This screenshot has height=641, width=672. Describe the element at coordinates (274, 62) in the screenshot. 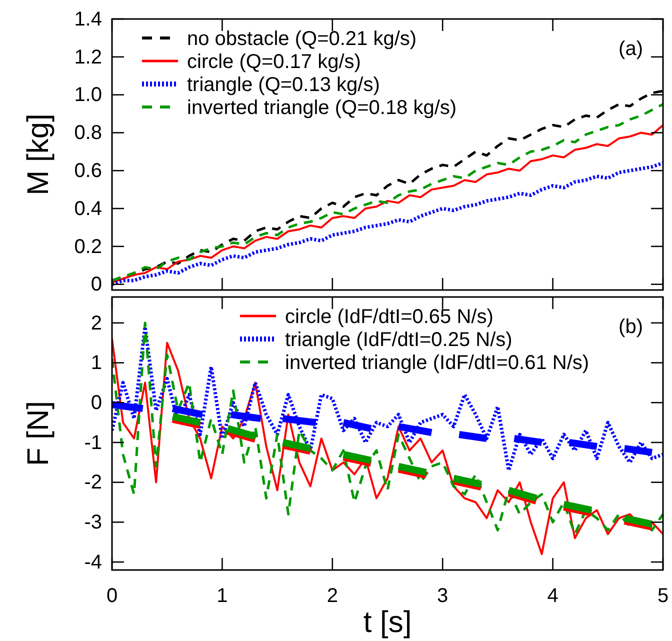

I see `legend-label: circle (Q=0.17 kg/s)` at that location.